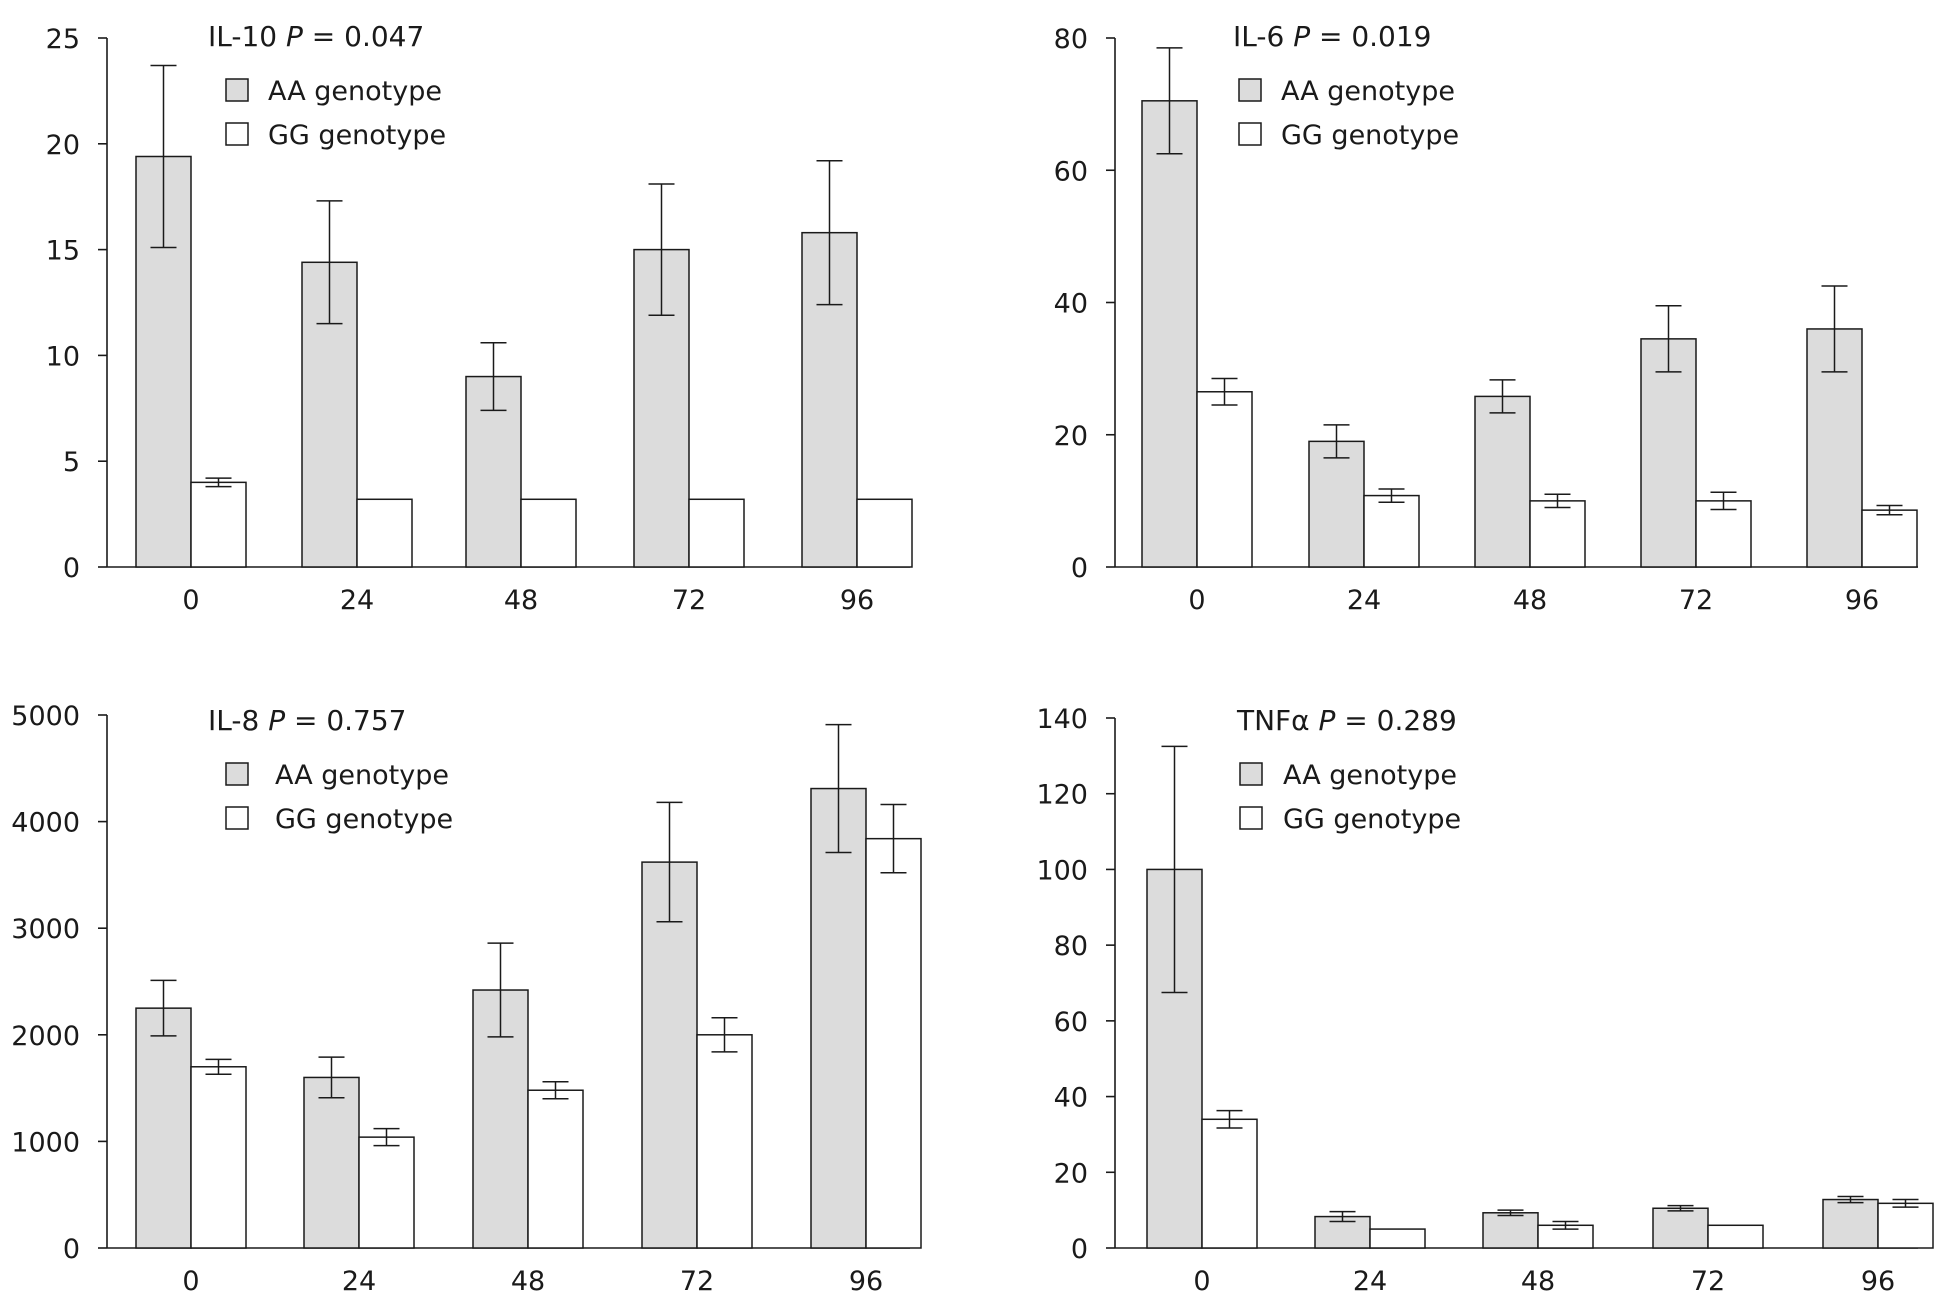  I want to click on y-tick-label: 5000, so click(45, 716).